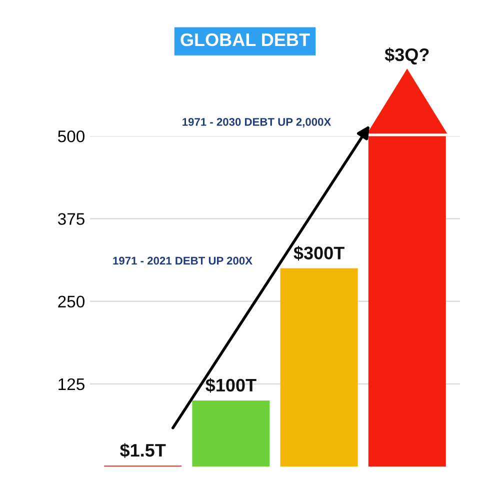 The width and height of the screenshot is (500, 486). What do you see at coordinates (143, 450) in the screenshot?
I see `data-label: $1.5T` at bounding box center [143, 450].